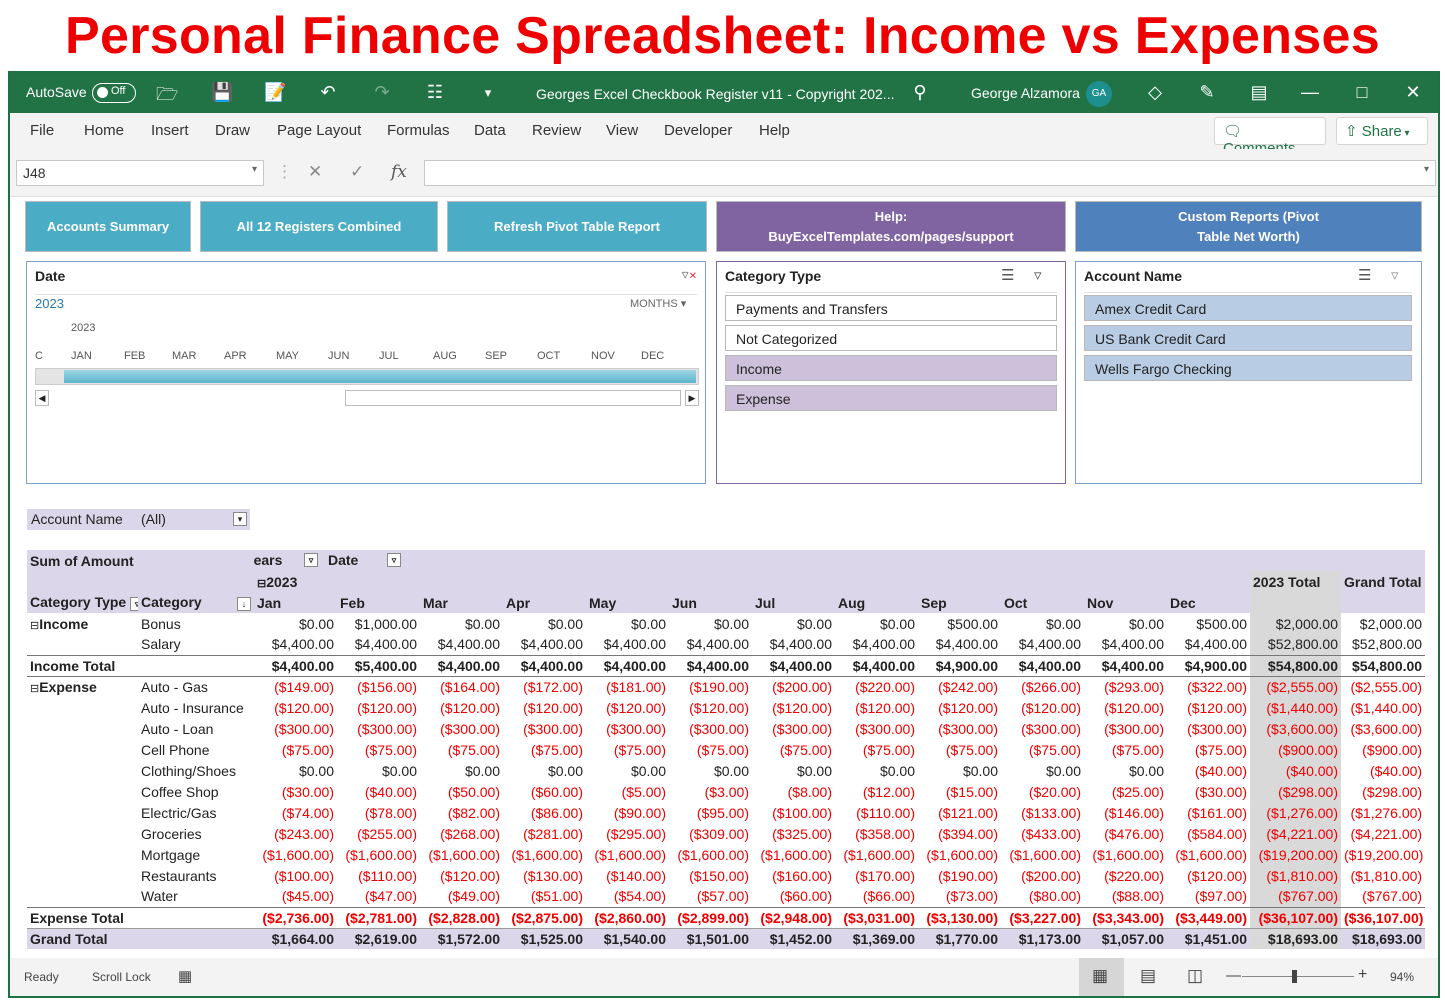 The image size is (1445, 1002). I want to click on value-cell: ($3,130.00), so click(959, 917).